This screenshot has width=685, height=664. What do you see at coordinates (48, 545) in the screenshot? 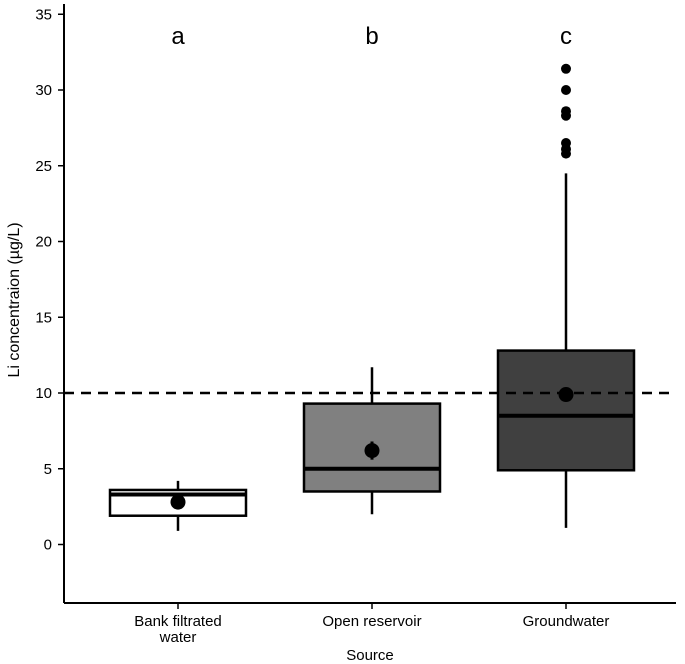
I see `y-tick-label: 0` at bounding box center [48, 545].